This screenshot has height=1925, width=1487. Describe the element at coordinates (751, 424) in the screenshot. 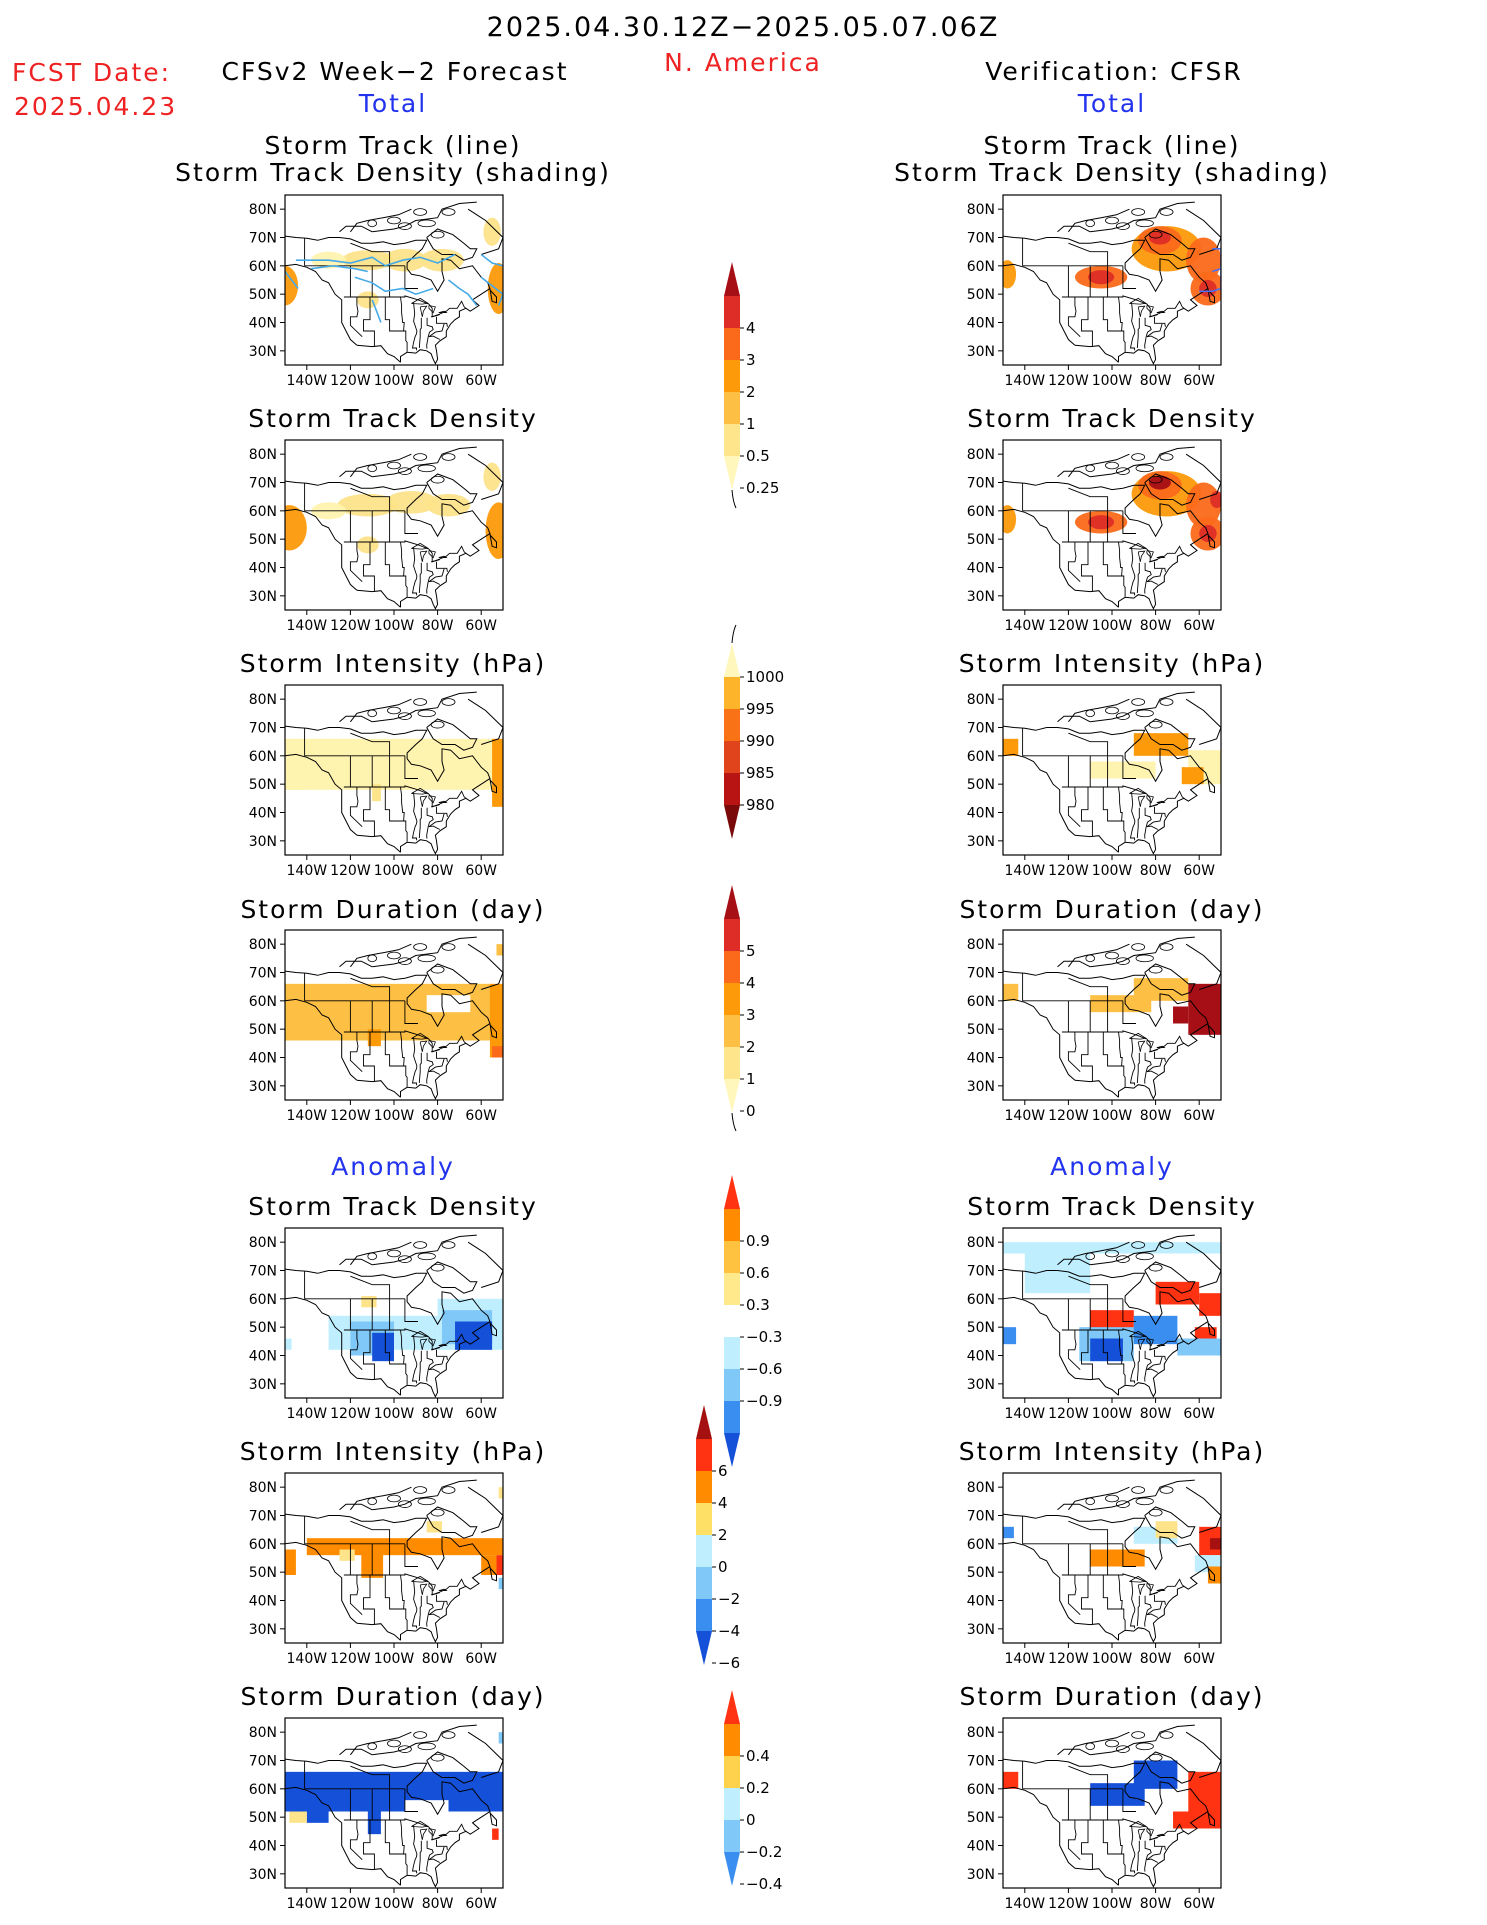

I see `colorbar-label: 1` at that location.